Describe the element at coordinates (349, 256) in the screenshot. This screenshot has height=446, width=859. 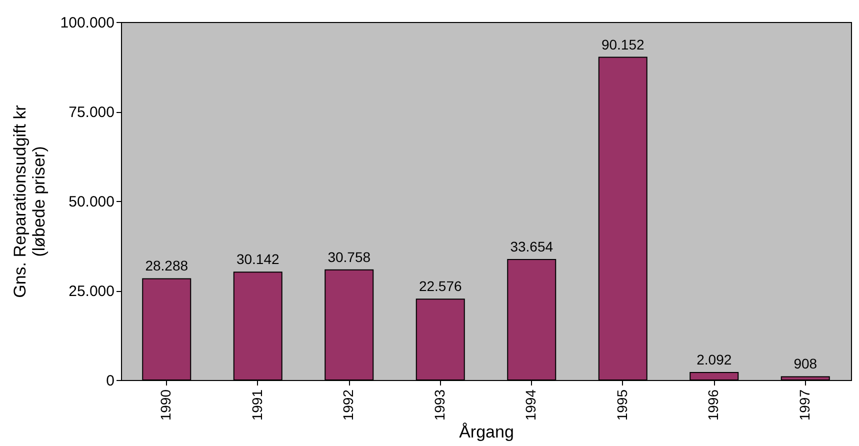
I see `data-label: 30.758` at that location.